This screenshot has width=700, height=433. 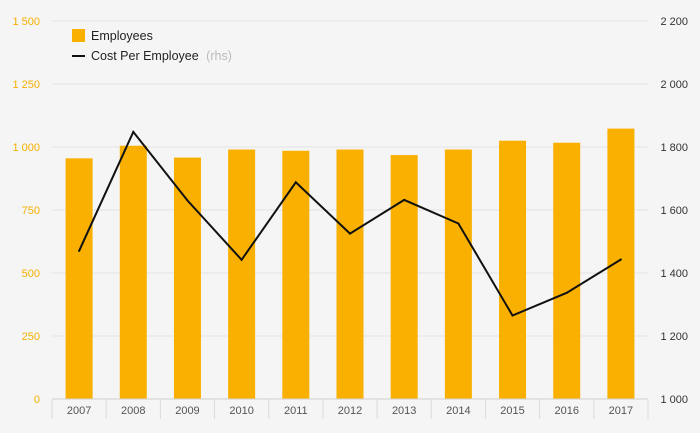 What do you see at coordinates (79, 250) in the screenshot?
I see `point-cost-per-employee-2007` at bounding box center [79, 250].